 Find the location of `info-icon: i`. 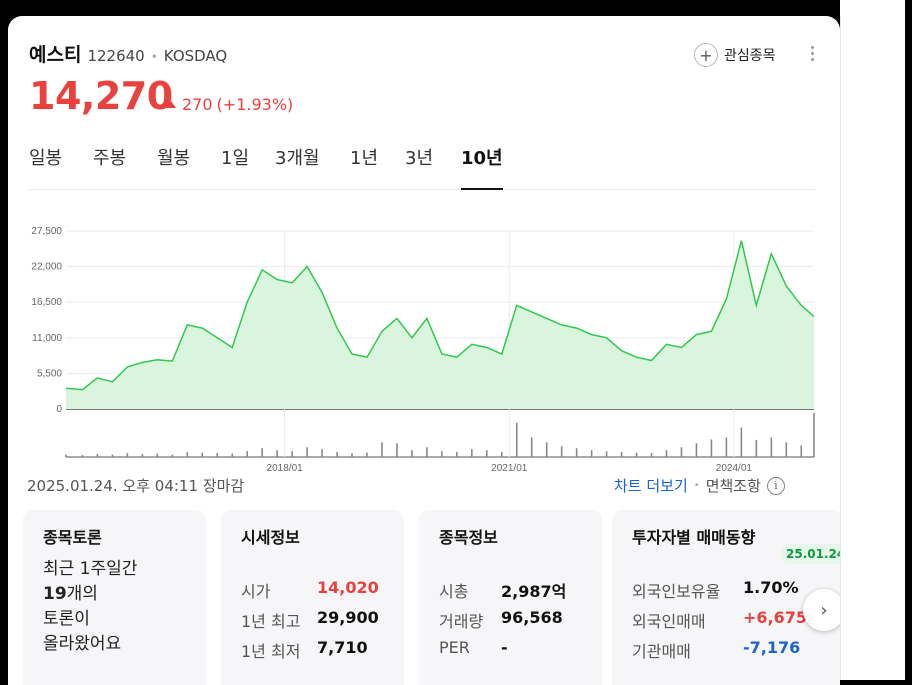

info-icon: i is located at coordinates (775, 485).